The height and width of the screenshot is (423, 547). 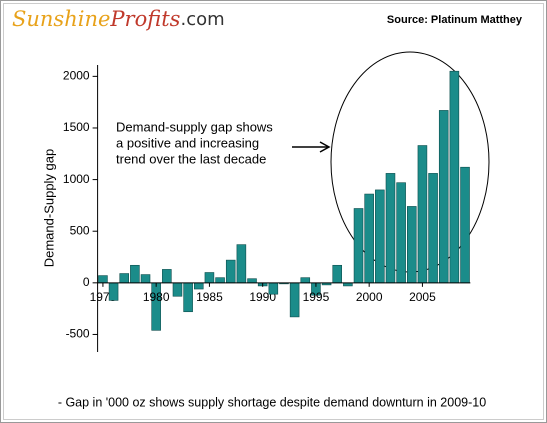 What do you see at coordinates (48, 208) in the screenshot?
I see `y-axis-label: Demand-Supply gap` at bounding box center [48, 208].